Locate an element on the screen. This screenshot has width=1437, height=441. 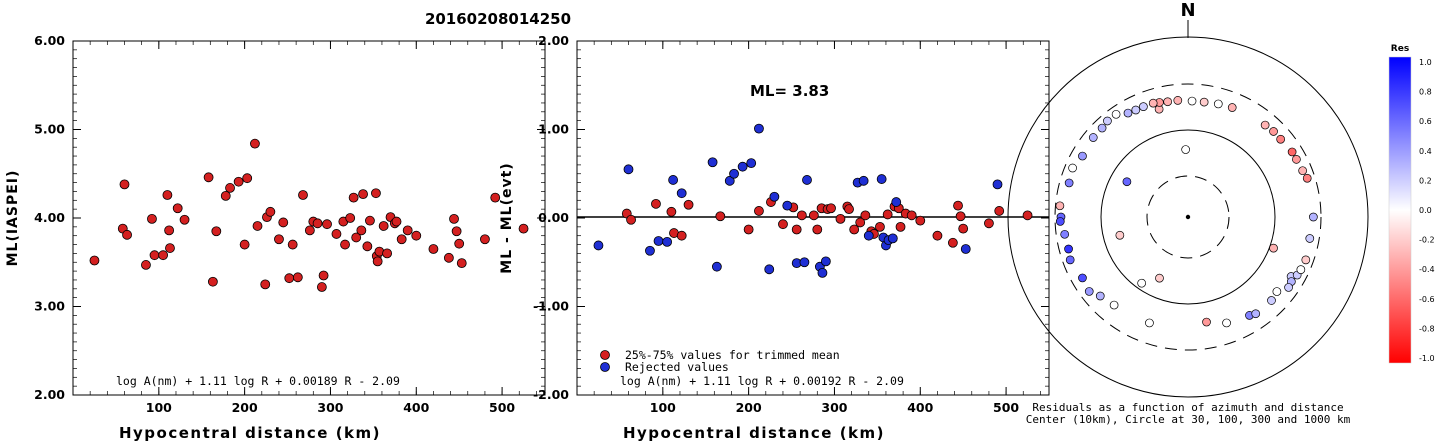
colorbar-tick-label: -0.2 is located at coordinates (1427, 240).